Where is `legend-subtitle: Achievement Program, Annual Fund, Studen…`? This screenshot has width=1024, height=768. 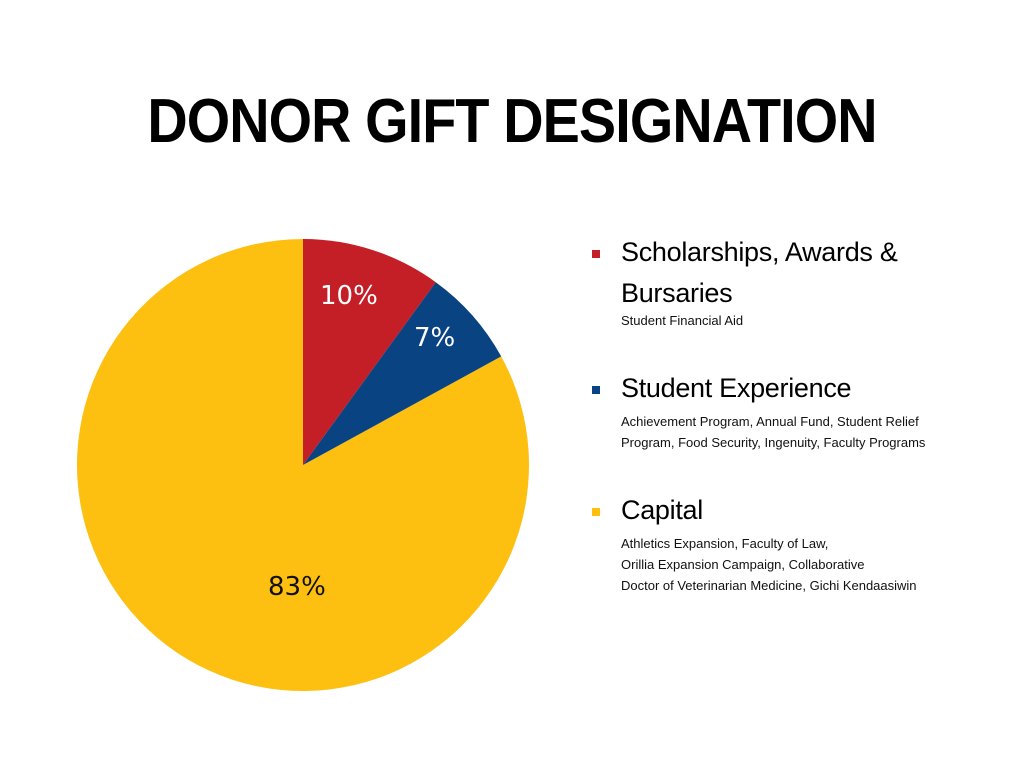 legend-subtitle: Achievement Program, Annual Fund, Studen… is located at coordinates (816, 432).